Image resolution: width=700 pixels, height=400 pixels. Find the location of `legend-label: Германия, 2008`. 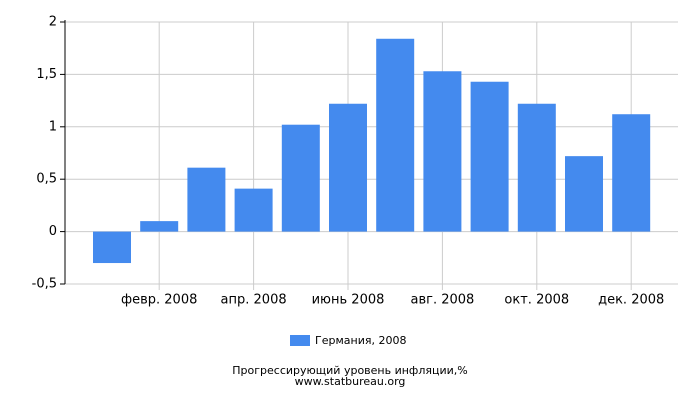

legend-label: Германия, 2008 is located at coordinates (360, 340).